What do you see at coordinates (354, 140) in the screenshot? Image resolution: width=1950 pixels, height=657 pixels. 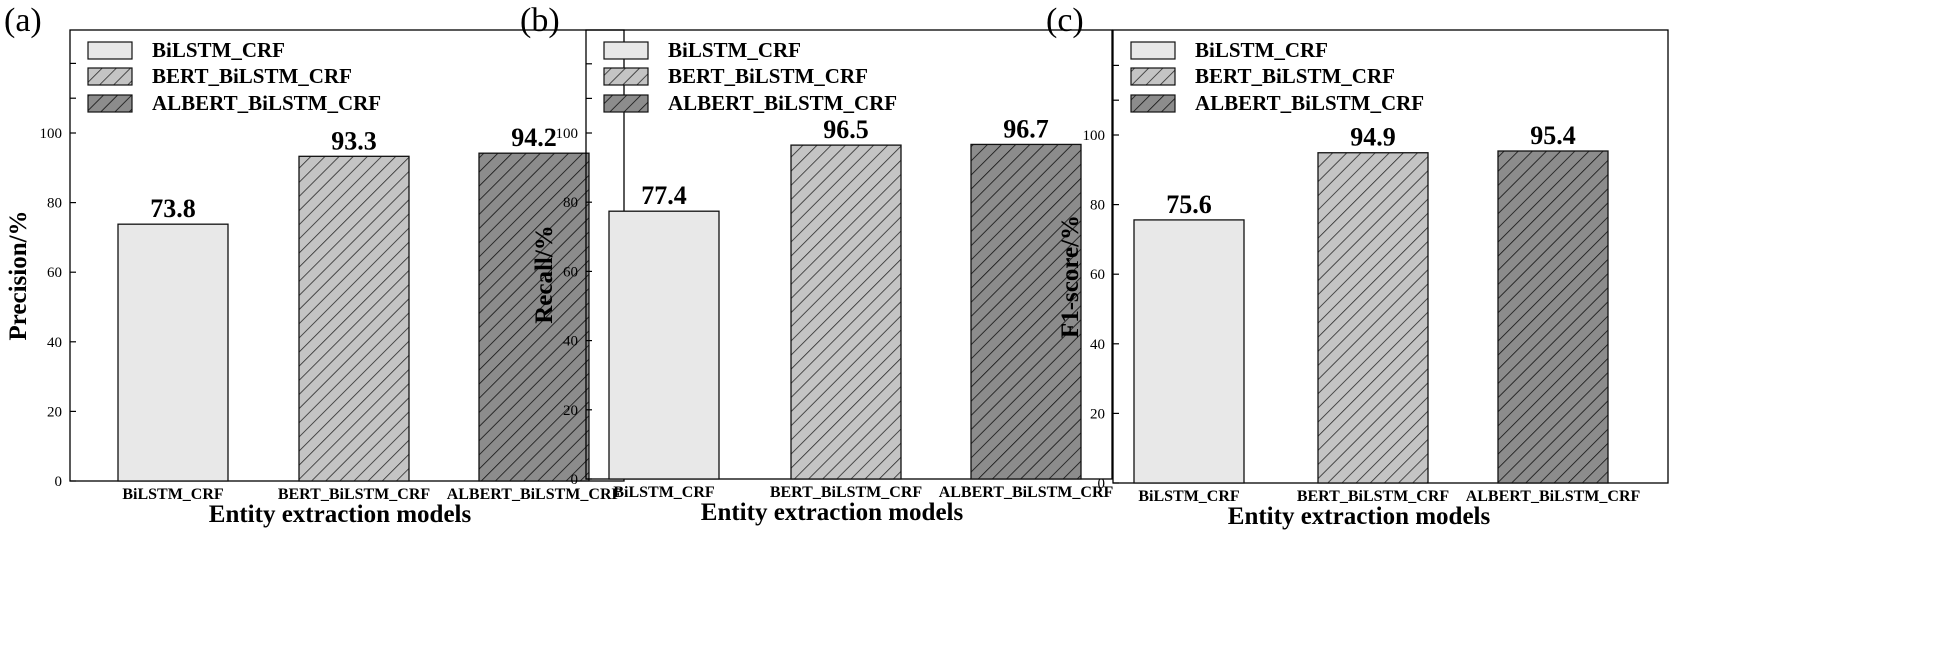 I see `value-label: 93.3` at bounding box center [354, 140].